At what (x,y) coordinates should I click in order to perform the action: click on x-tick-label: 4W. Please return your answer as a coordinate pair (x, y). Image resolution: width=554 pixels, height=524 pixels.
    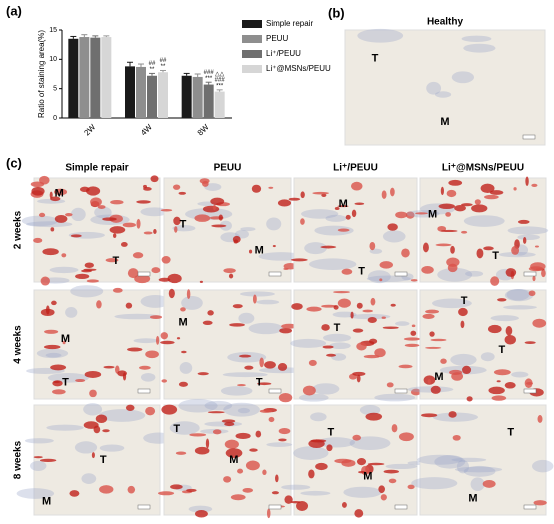
    Looking at the image, I should click on (146, 129).